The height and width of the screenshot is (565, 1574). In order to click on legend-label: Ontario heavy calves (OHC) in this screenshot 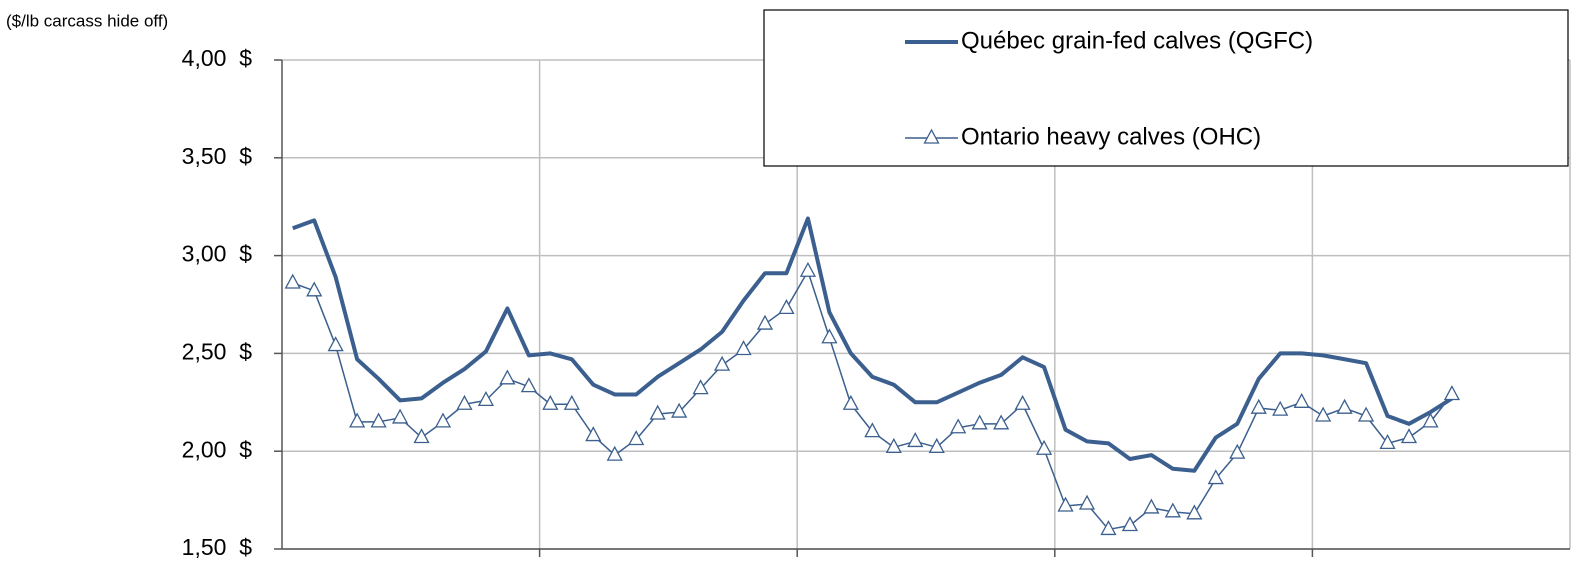, I will do `click(1111, 136)`.